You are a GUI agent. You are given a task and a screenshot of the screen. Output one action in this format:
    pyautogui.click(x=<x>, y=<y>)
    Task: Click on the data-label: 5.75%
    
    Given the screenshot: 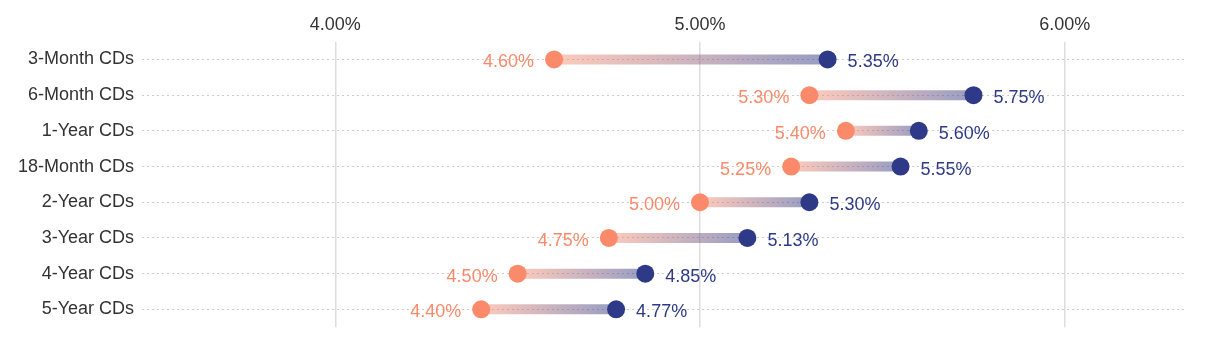 What is the action you would take?
    pyautogui.click(x=1019, y=97)
    